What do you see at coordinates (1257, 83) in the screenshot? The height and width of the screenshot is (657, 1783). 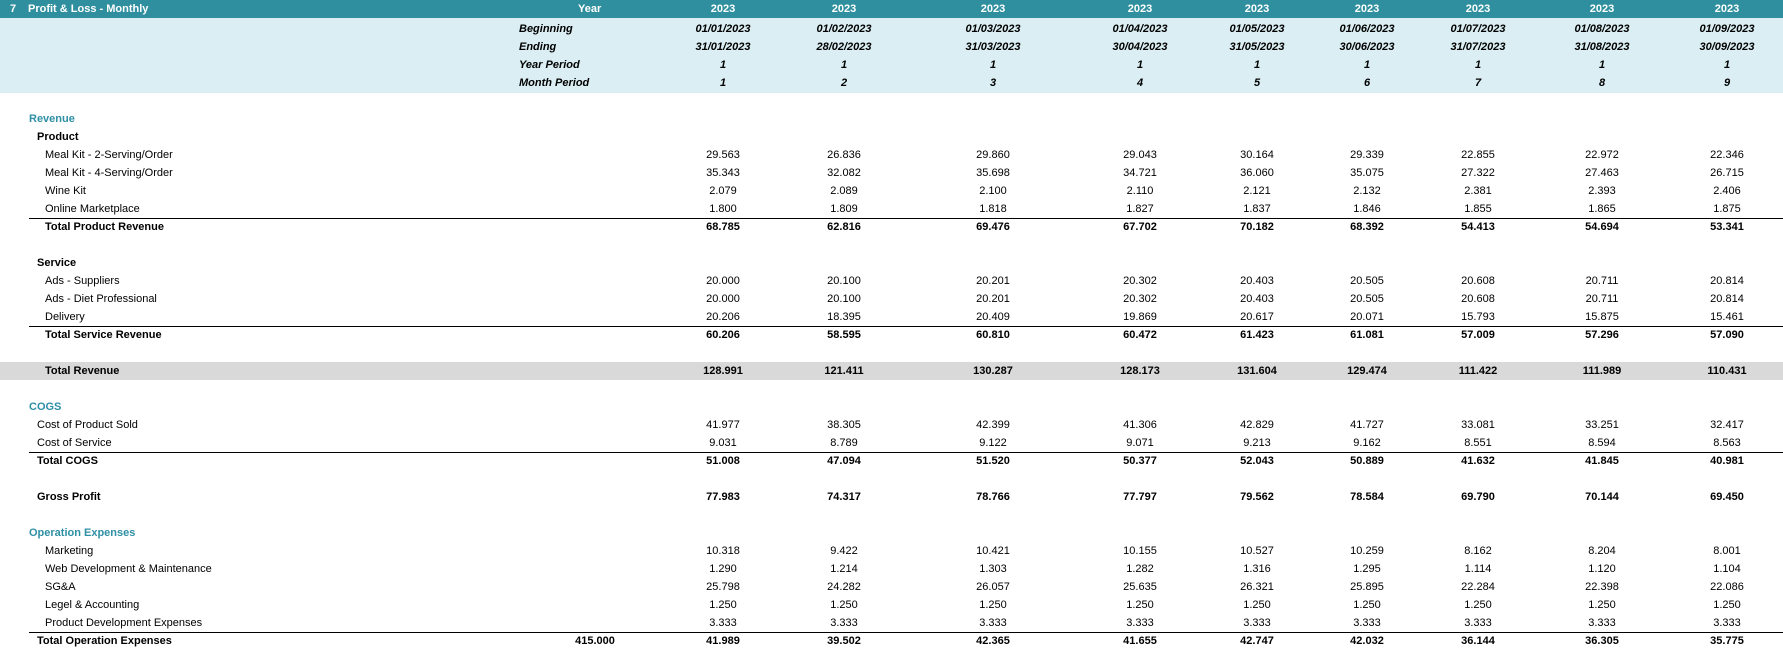 I see `header-month-period-5: 5` at bounding box center [1257, 83].